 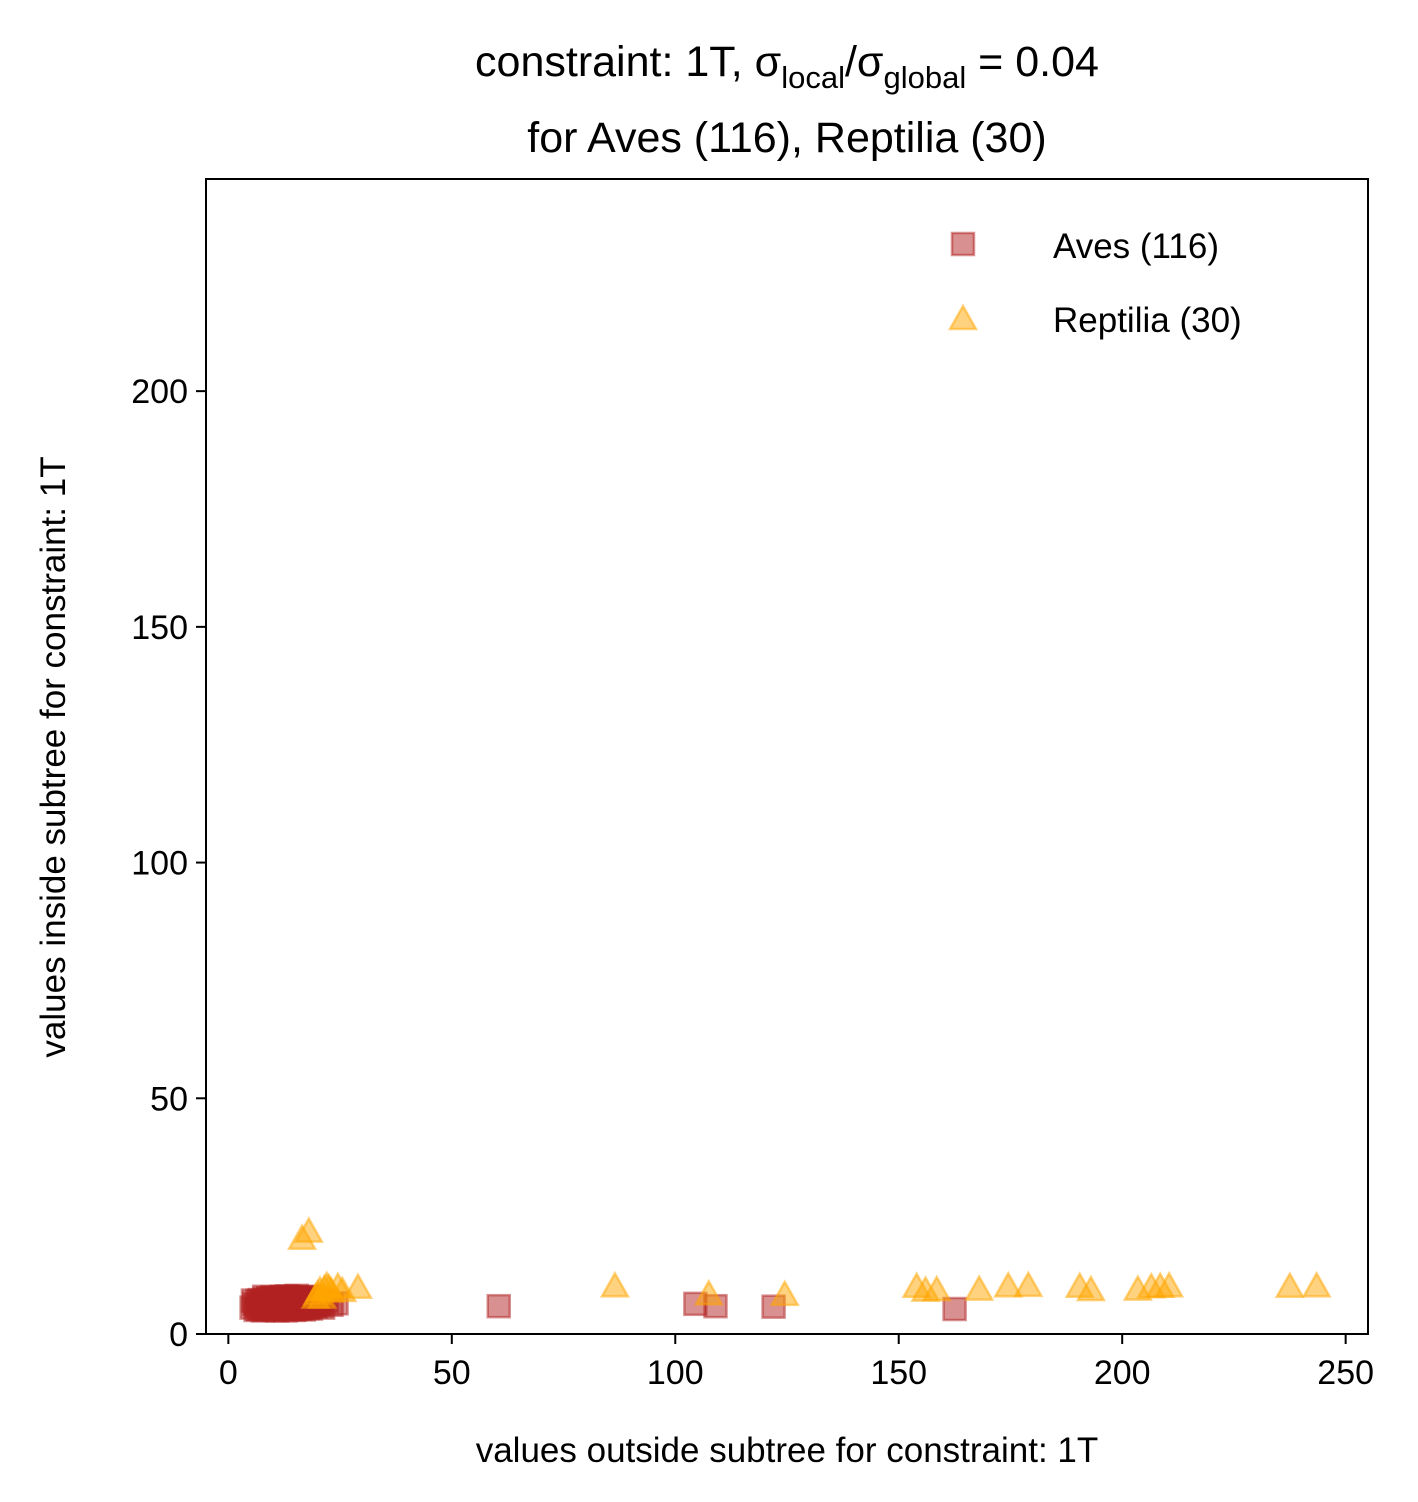 I want to click on x-tick-label: 0, so click(x=228, y=1373).